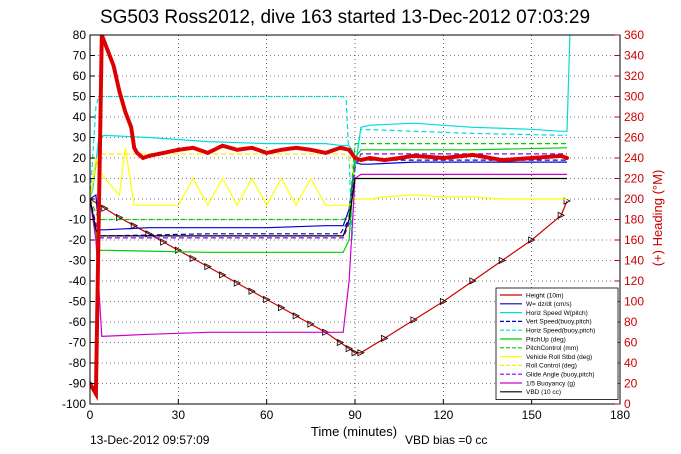  What do you see at coordinates (78, 343) in the screenshot?
I see `y-tick-label: -70` at bounding box center [78, 343].